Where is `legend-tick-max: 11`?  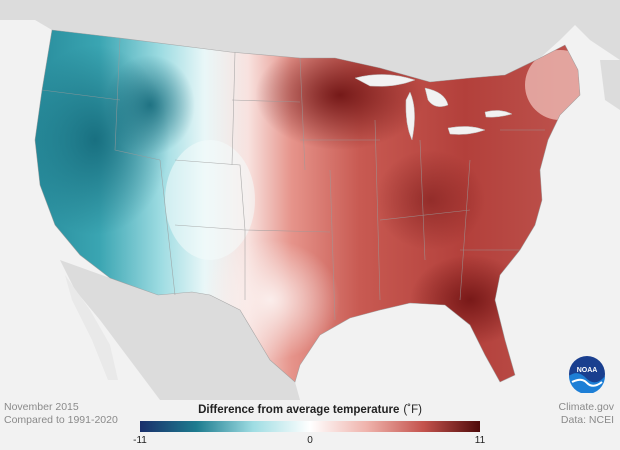
legend-tick-max: 11 is located at coordinates (480, 440).